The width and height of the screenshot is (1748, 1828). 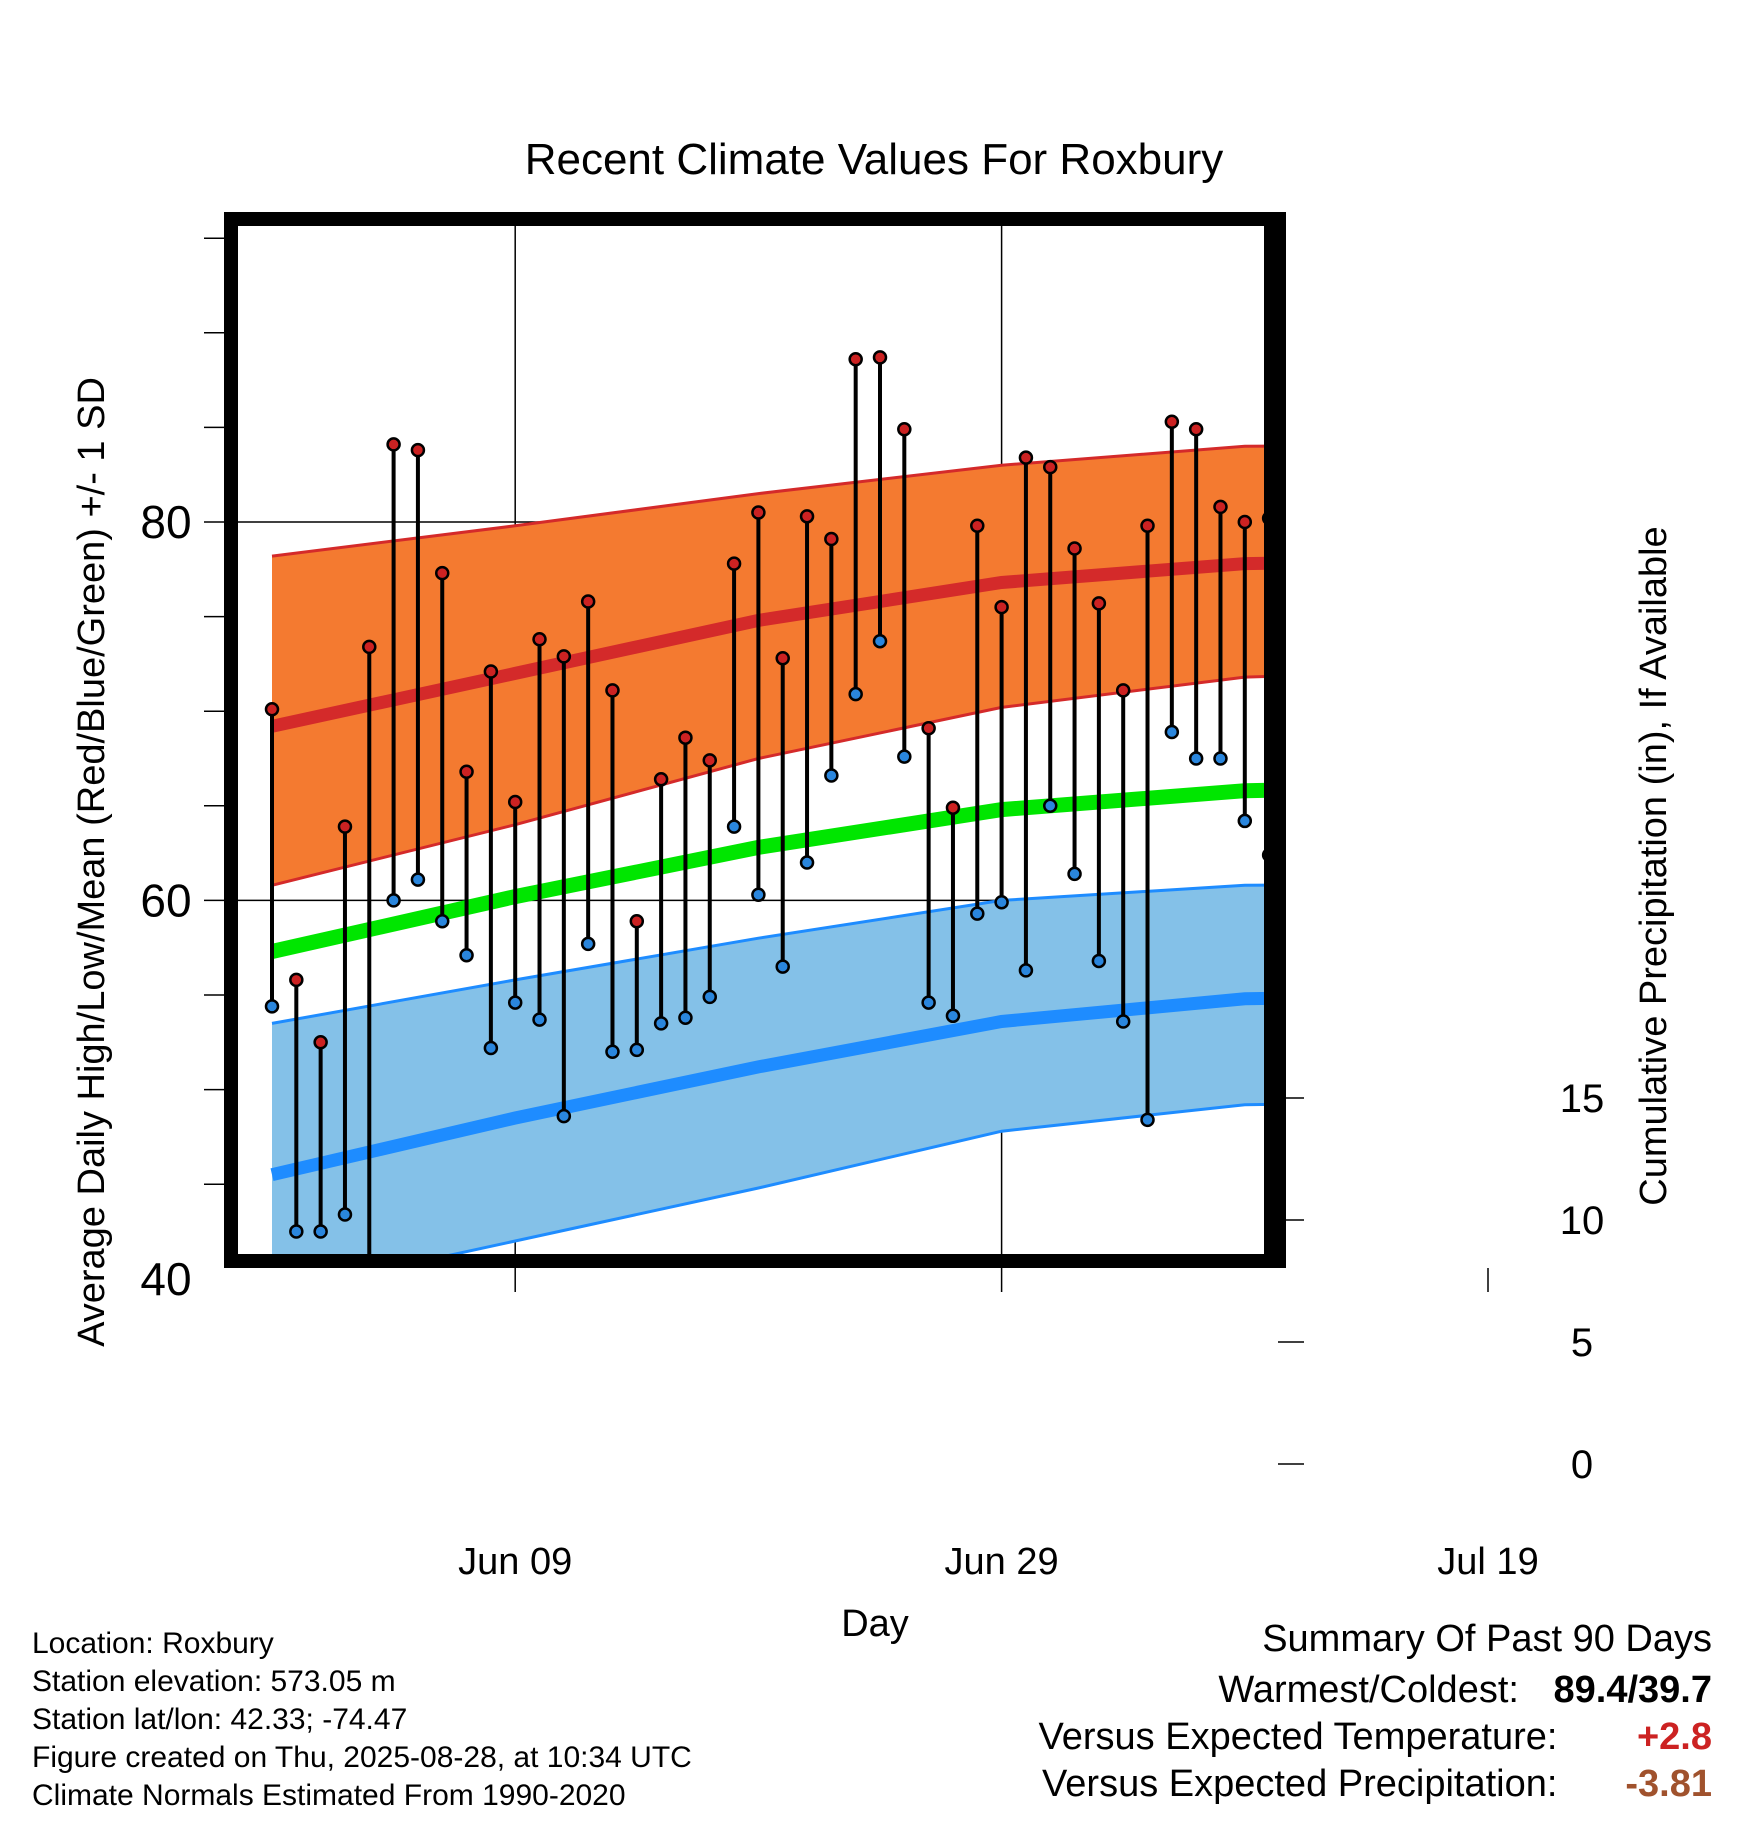 What do you see at coordinates (845, 1181) in the screenshot?
I see `normal-low-sd-lower-line` at bounding box center [845, 1181].